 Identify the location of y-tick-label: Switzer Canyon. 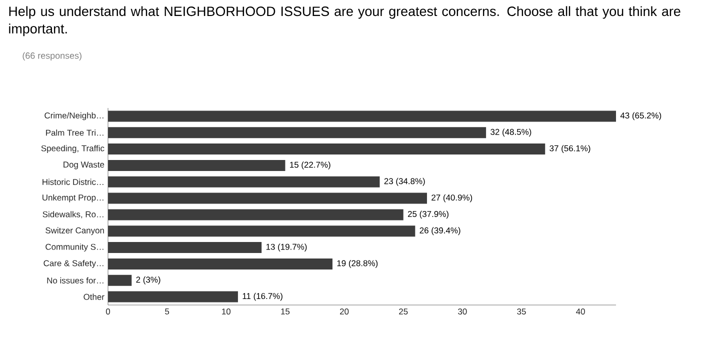
(75, 231).